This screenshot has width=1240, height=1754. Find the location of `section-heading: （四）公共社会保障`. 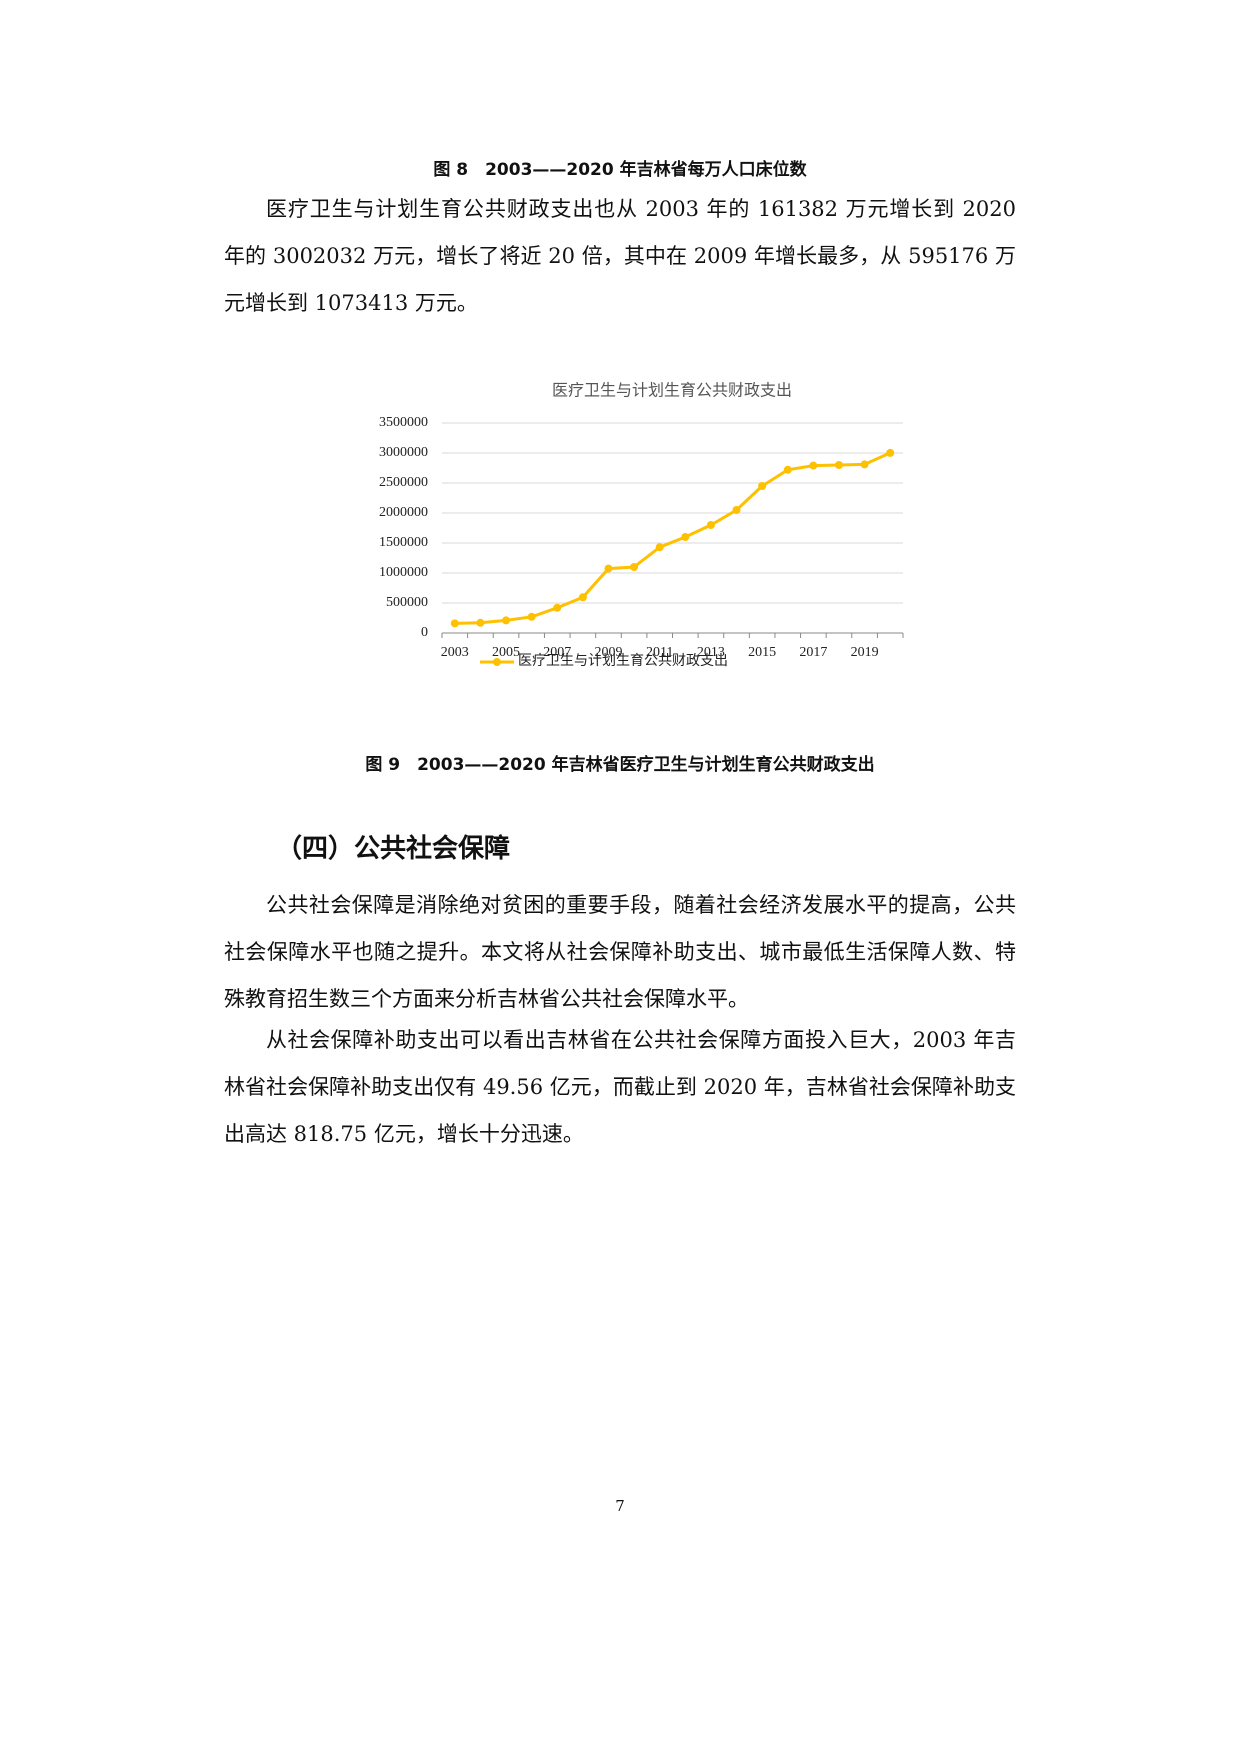

section-heading: （四）公共社会保障 is located at coordinates (393, 849).